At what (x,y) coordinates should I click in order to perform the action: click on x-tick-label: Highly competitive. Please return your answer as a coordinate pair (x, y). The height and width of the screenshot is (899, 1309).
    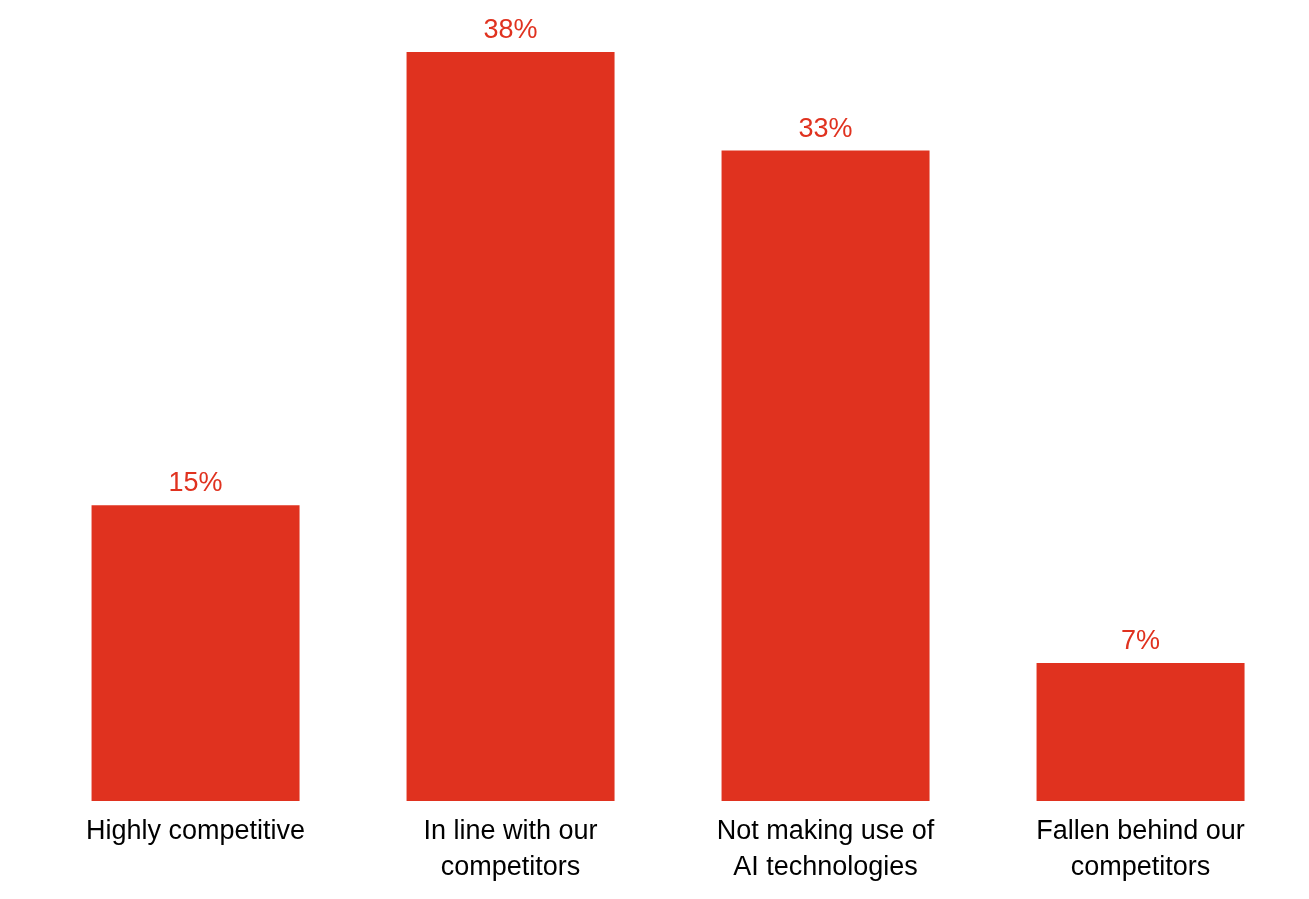
    Looking at the image, I should click on (195, 830).